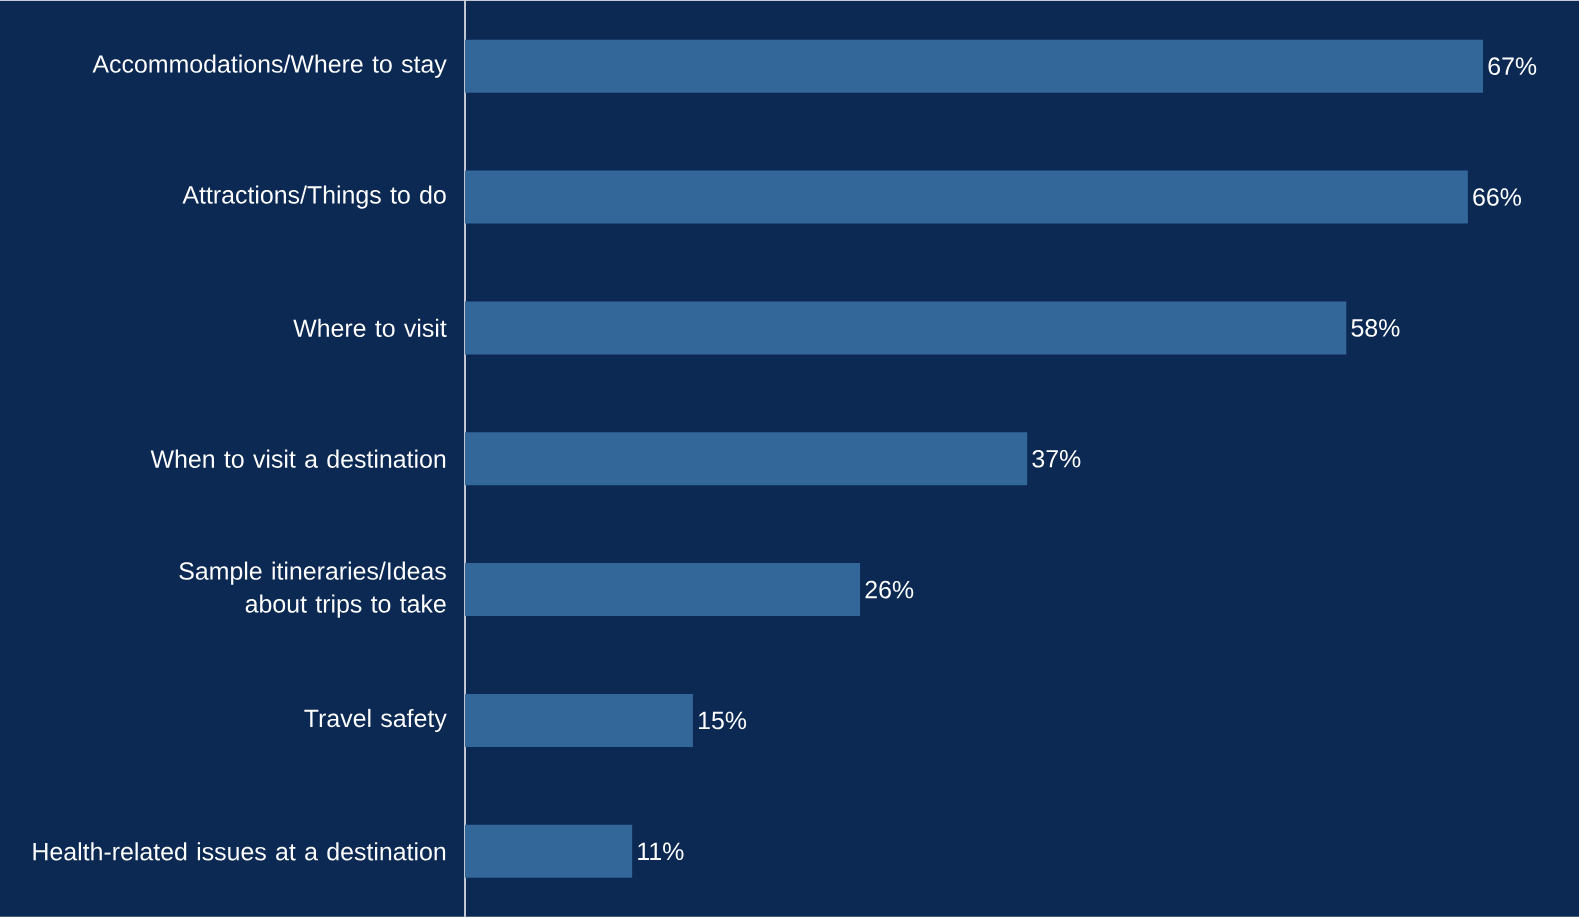  What do you see at coordinates (889, 590) in the screenshot?
I see `data-label: 26%` at bounding box center [889, 590].